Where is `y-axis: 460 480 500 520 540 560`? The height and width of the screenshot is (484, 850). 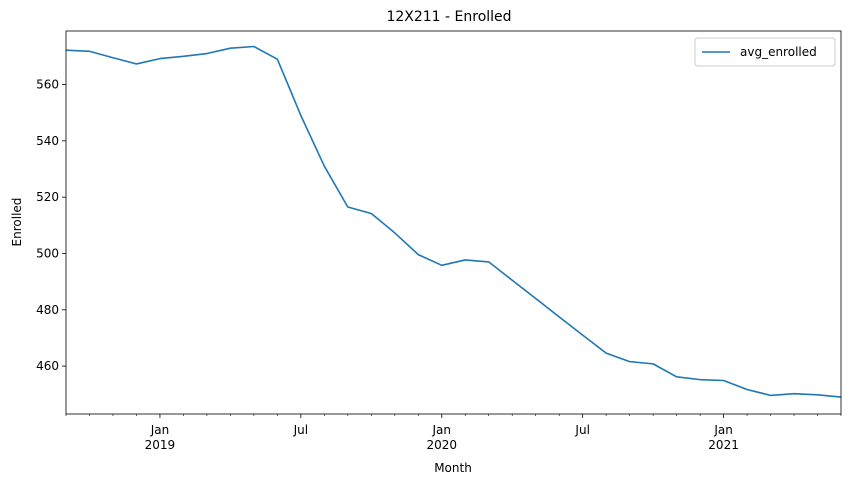 y-axis: 460 480 500 520 540 560 is located at coordinates (51, 225).